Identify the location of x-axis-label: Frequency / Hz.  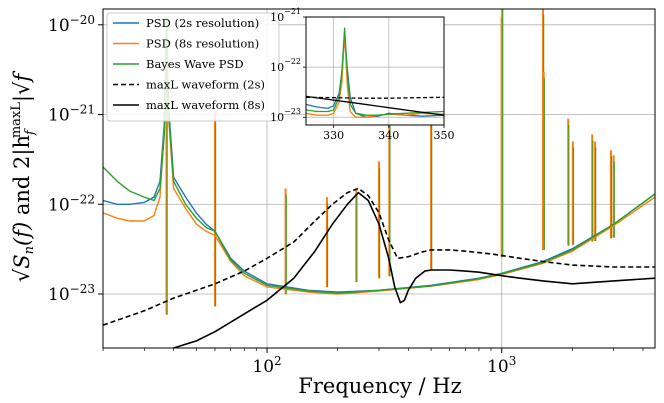
(379, 386).